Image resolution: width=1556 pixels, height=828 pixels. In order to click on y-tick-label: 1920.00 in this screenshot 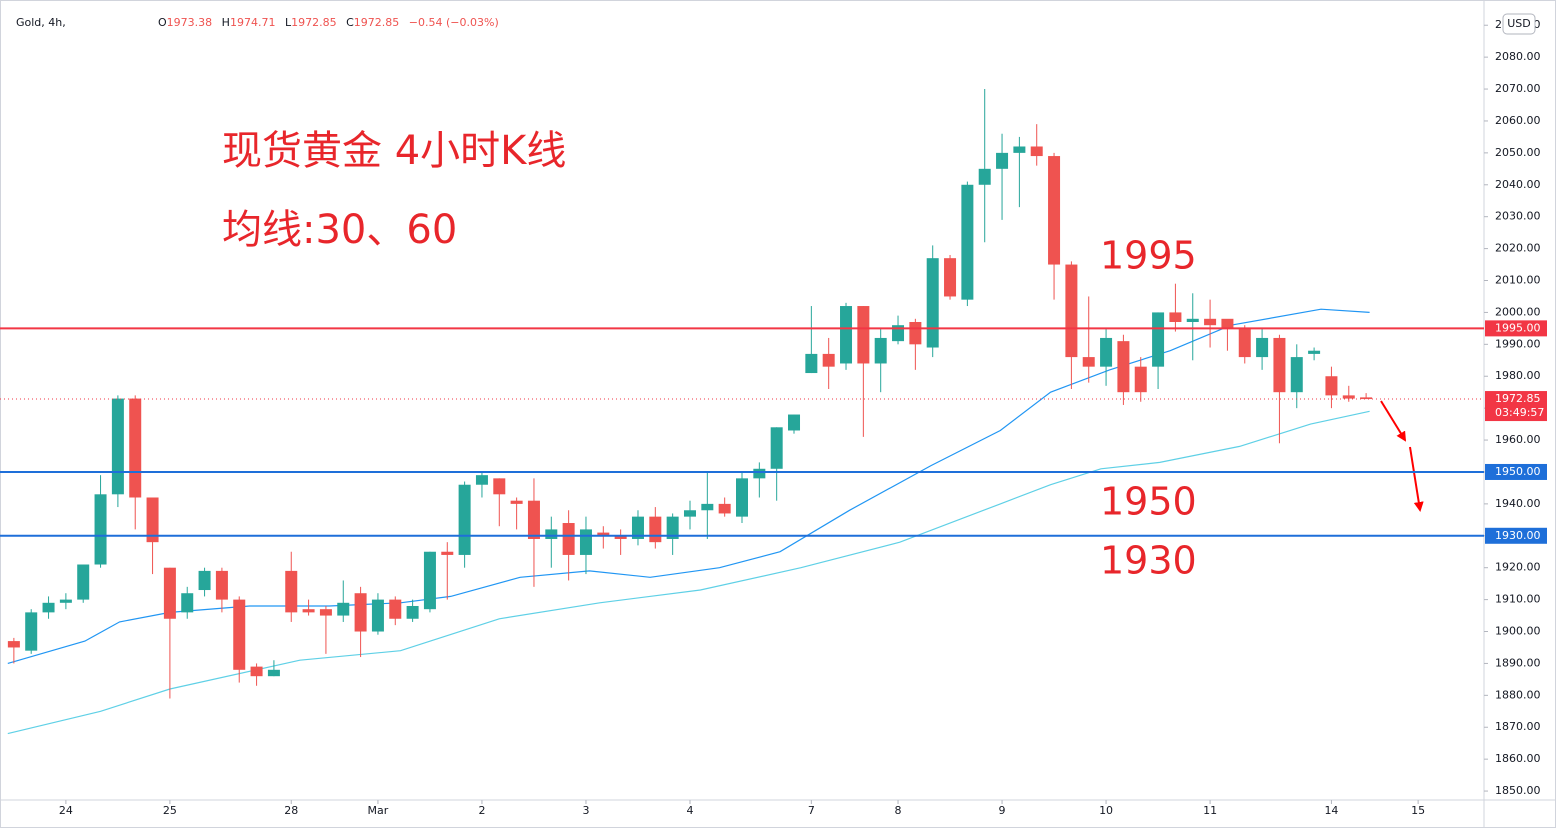, I will do `click(1518, 567)`.